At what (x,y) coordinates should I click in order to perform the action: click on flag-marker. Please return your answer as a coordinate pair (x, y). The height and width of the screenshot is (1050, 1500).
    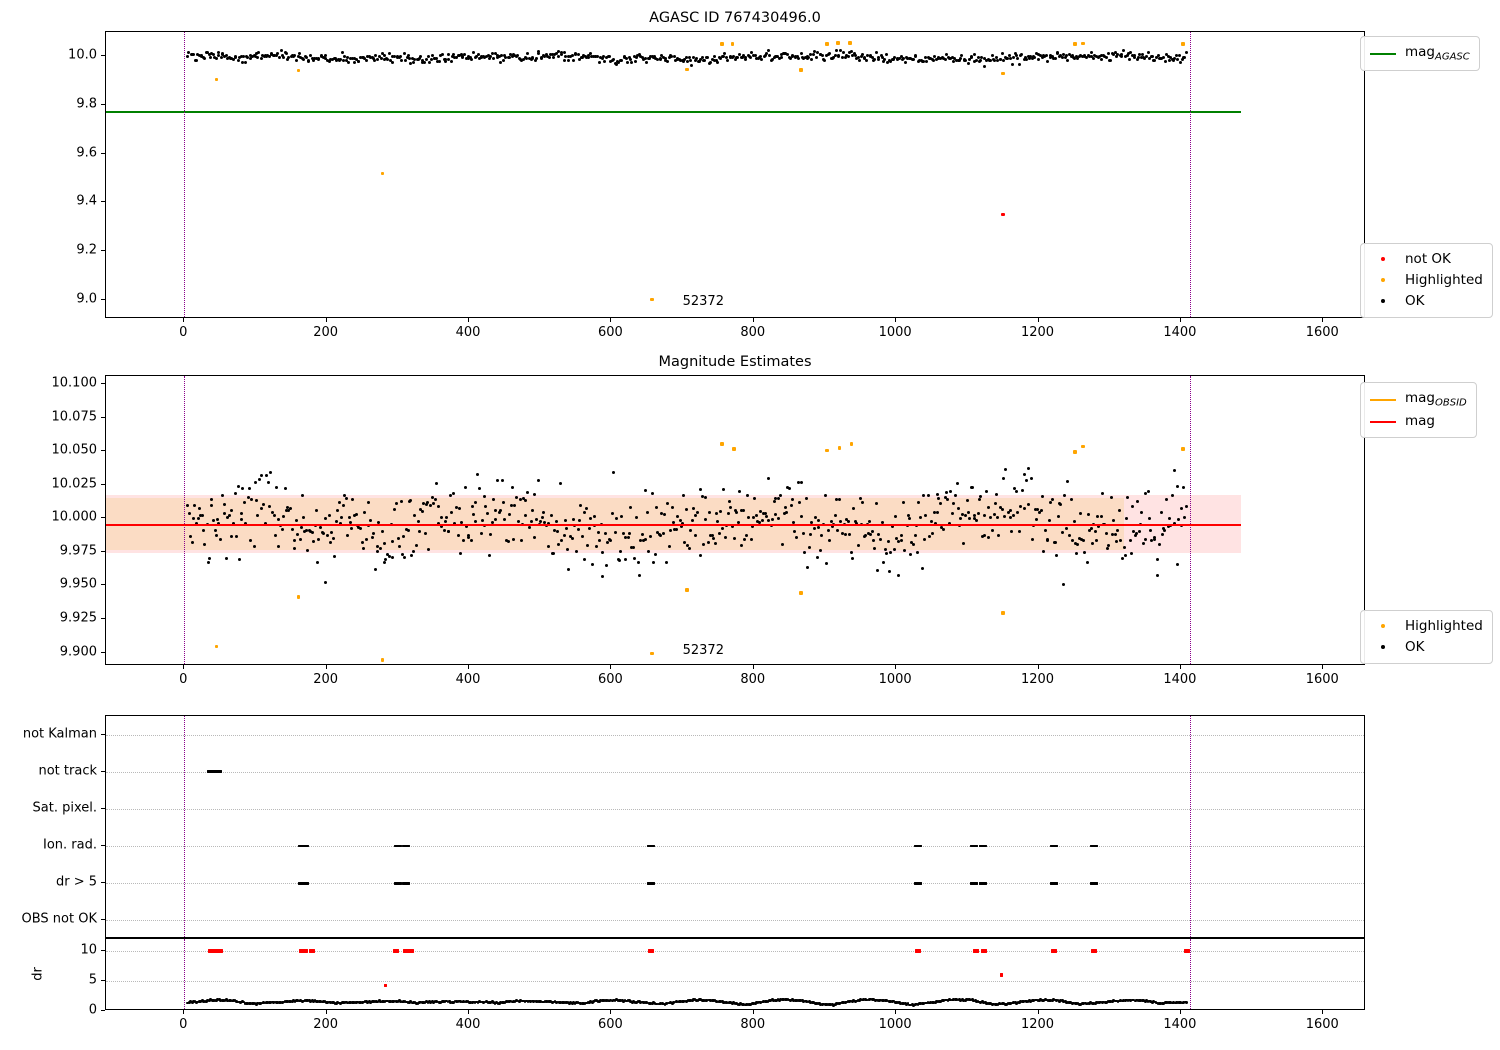
    Looking at the image, I should click on (1097, 883).